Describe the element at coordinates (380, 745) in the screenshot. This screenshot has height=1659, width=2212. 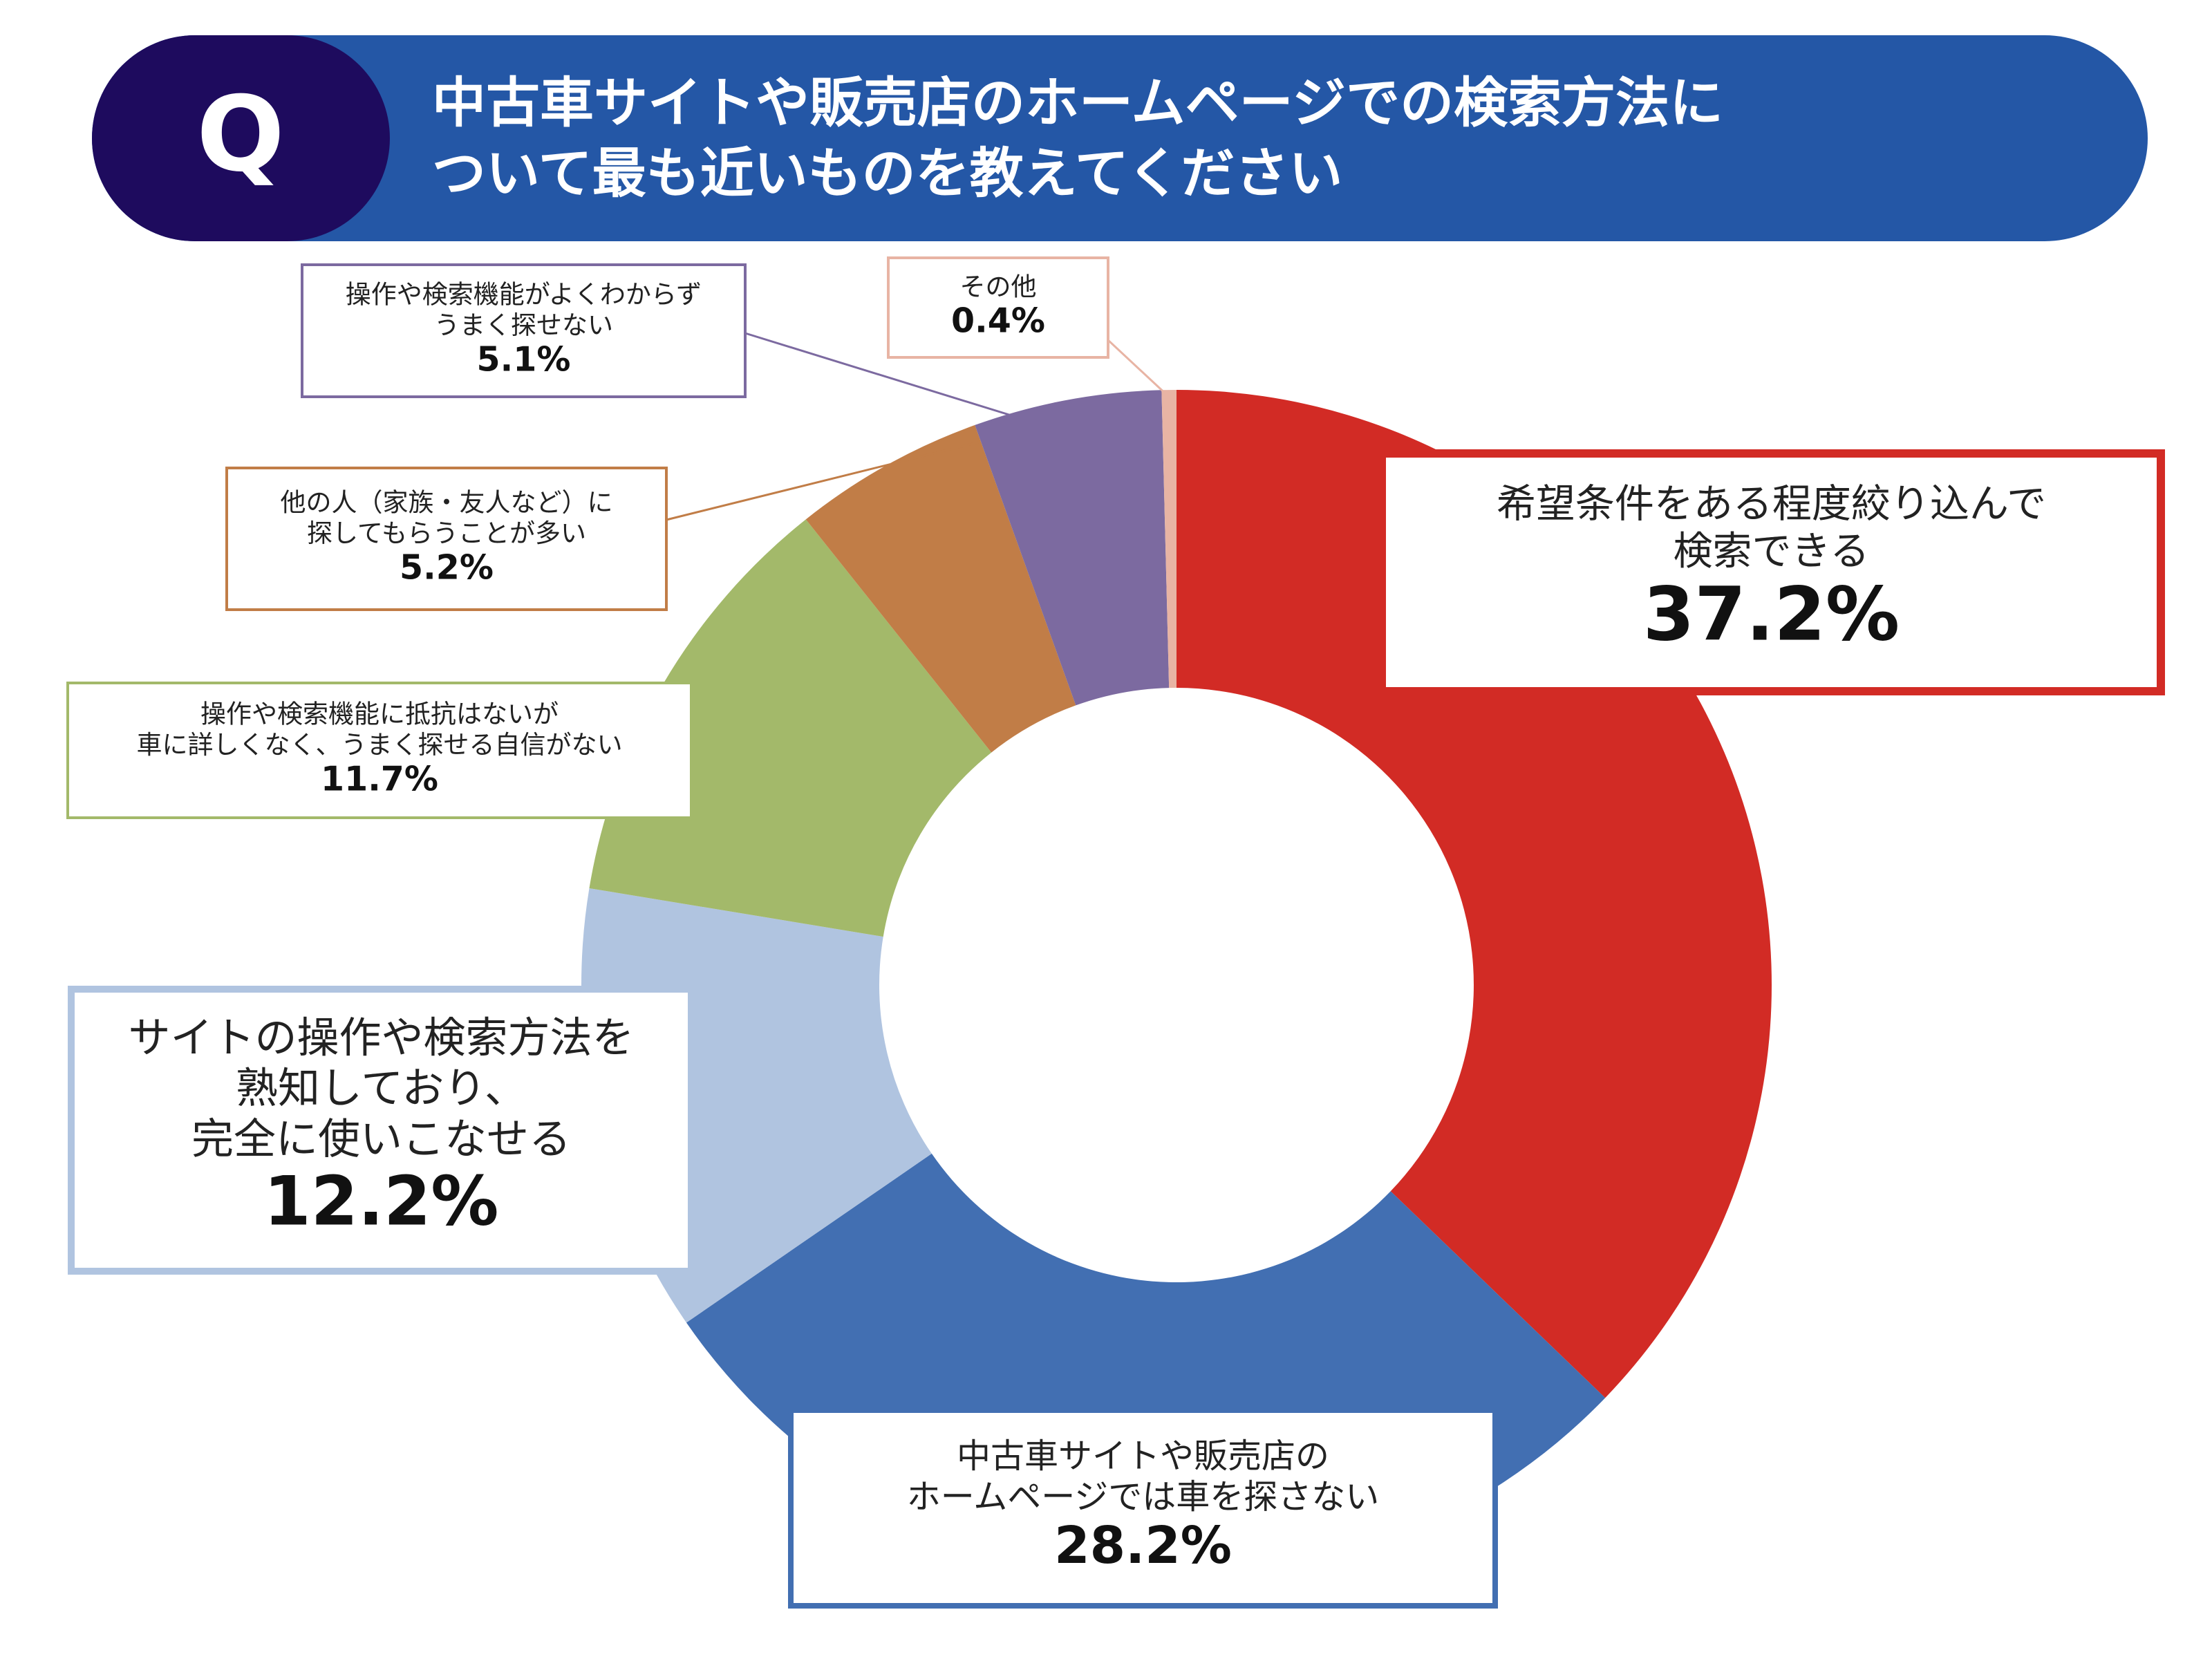
I see `category-label: 車に詳しくなく、うまく探せる自信がない` at that location.